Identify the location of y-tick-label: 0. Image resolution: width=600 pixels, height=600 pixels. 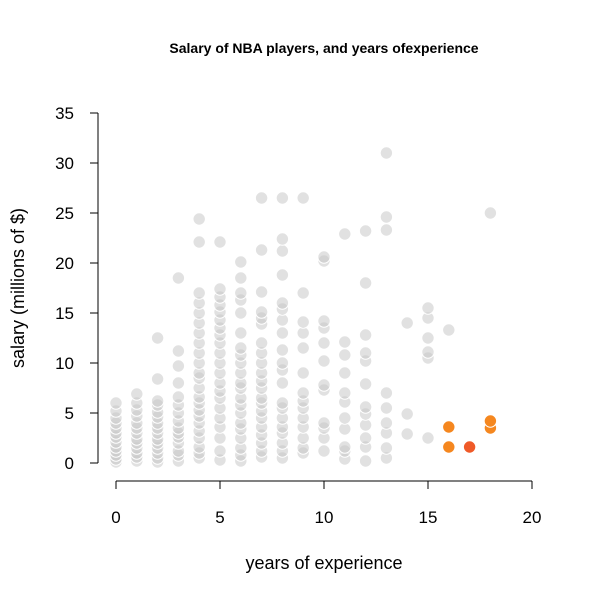
(69, 463).